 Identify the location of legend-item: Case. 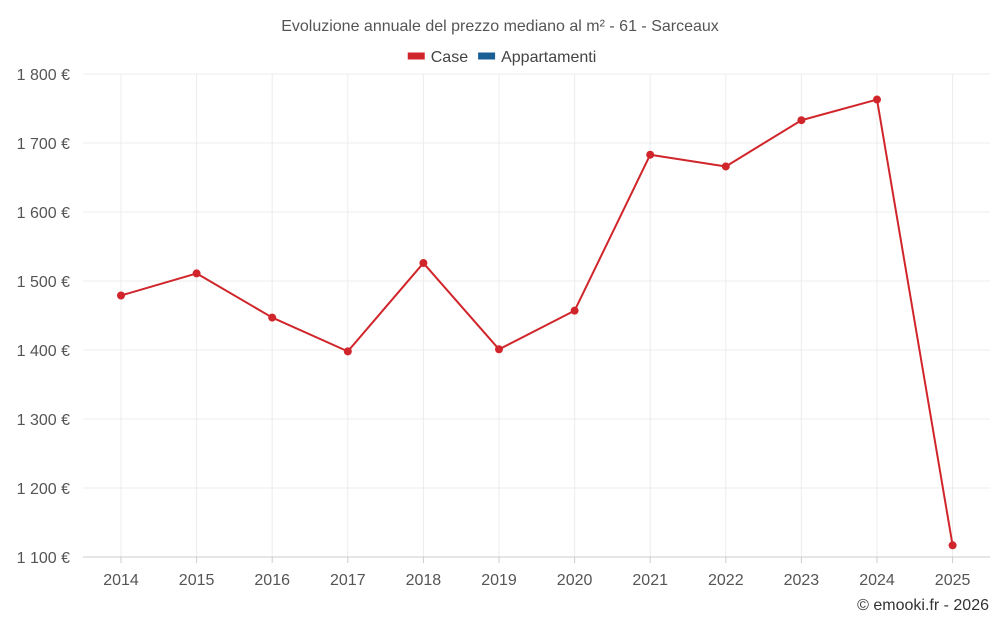
(437, 57).